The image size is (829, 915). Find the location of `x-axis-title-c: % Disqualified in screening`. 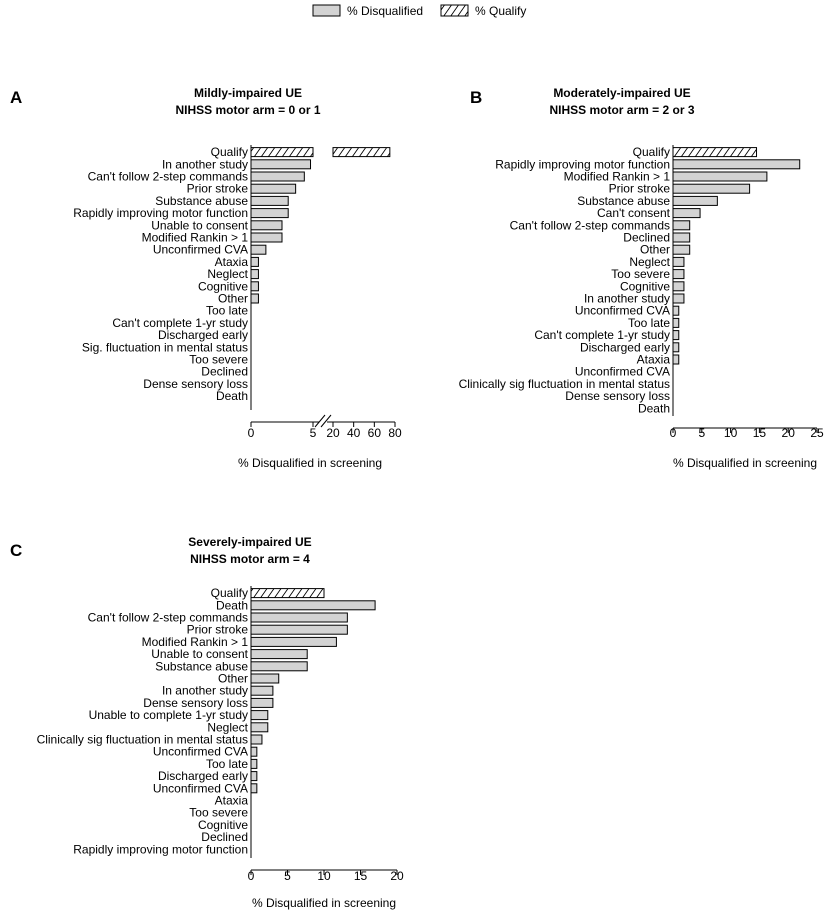

x-axis-title-c: % Disqualified in screening is located at coordinates (324, 903).